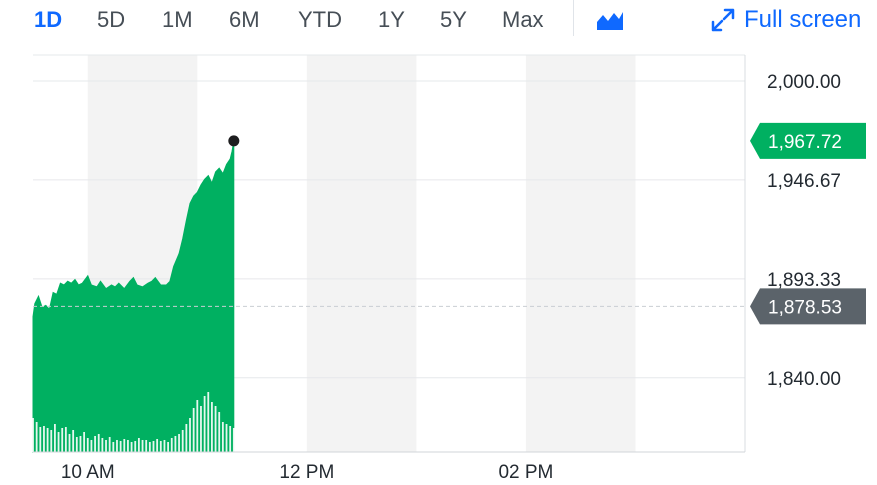 Image resolution: width=877 pixels, height=485 pixels. What do you see at coordinates (234, 141) in the screenshot?
I see `last-price-dot` at bounding box center [234, 141].